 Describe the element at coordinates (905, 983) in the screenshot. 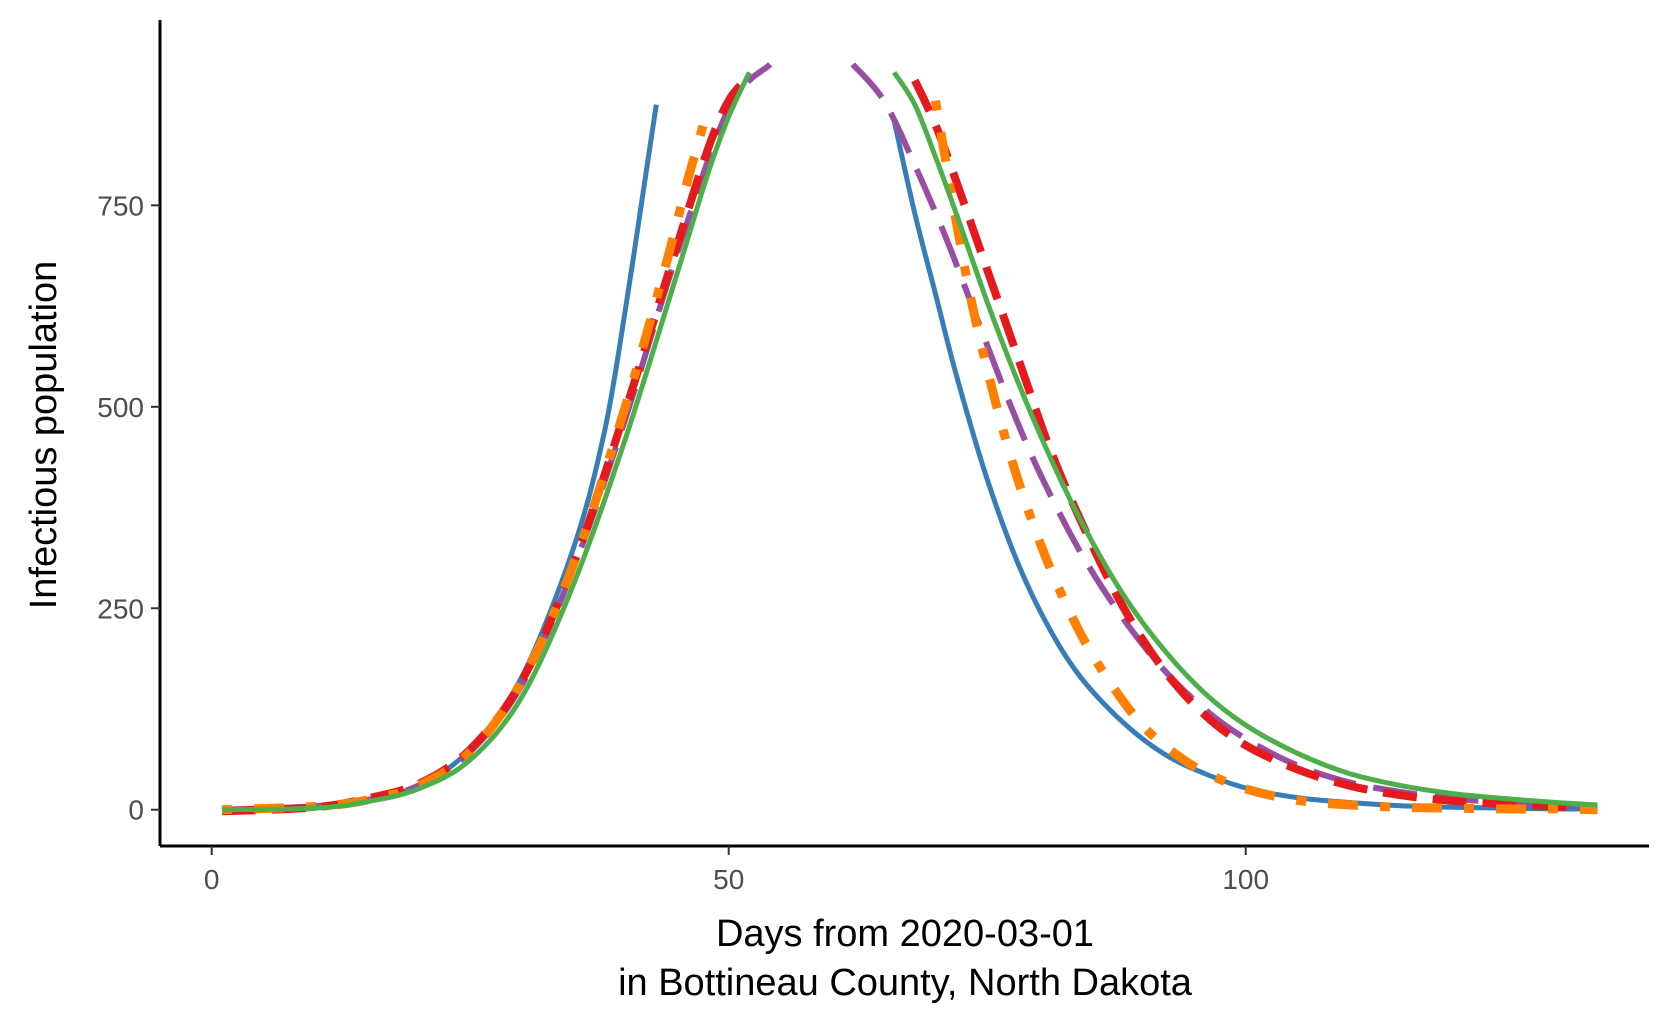

I see `x-axis-title-line-2: in Bottineau County, North Dakota` at that location.